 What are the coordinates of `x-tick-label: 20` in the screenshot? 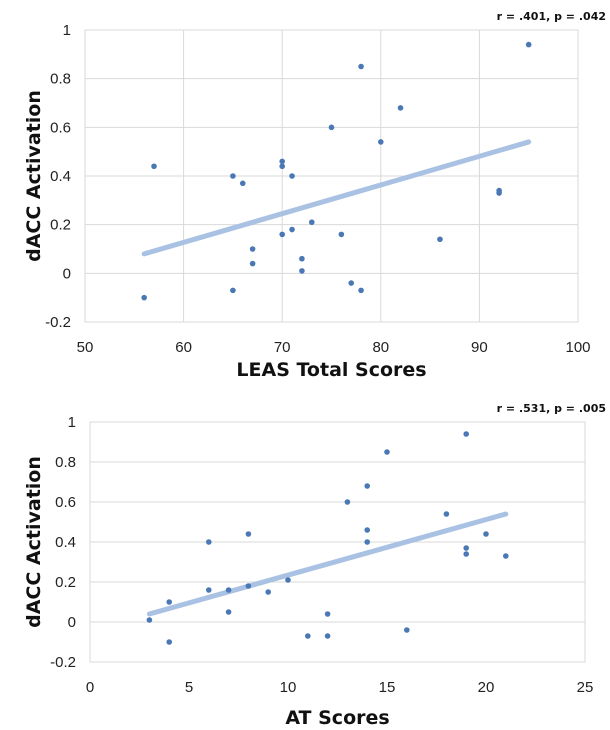 It's located at (486, 687).